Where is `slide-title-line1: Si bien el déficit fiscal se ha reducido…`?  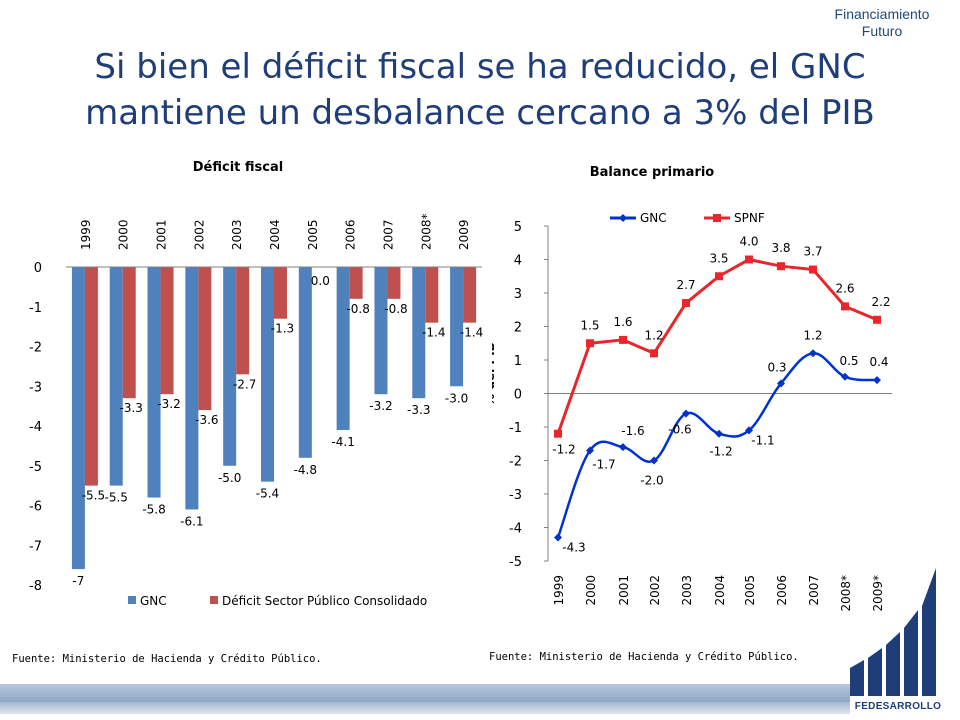
slide-title-line1: Si bien el déficit fiscal se ha reducido… is located at coordinates (480, 67).